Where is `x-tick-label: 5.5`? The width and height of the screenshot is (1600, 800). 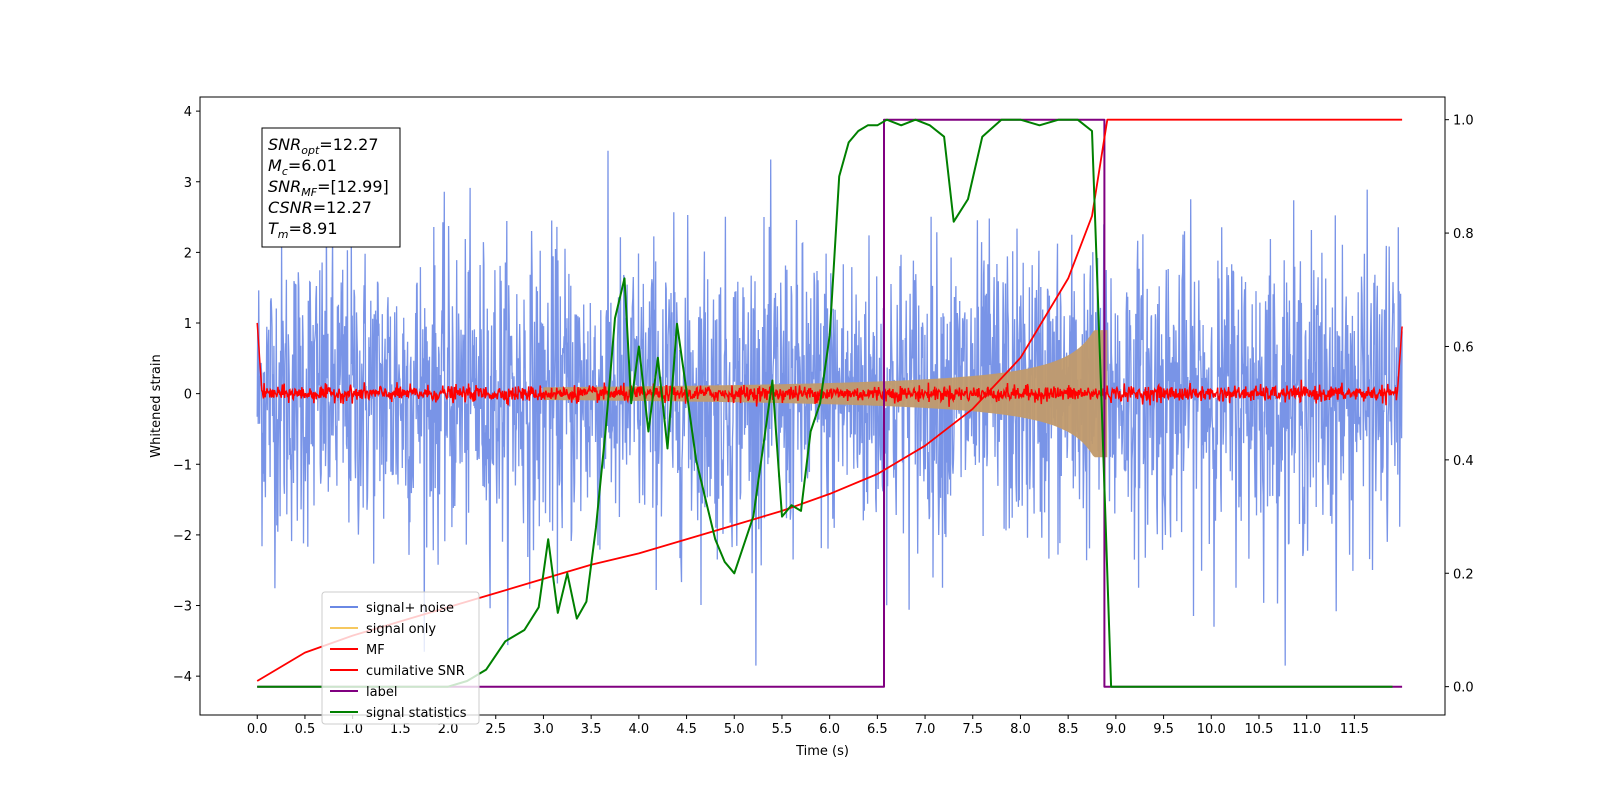
x-tick-label: 5.5 is located at coordinates (782, 729).